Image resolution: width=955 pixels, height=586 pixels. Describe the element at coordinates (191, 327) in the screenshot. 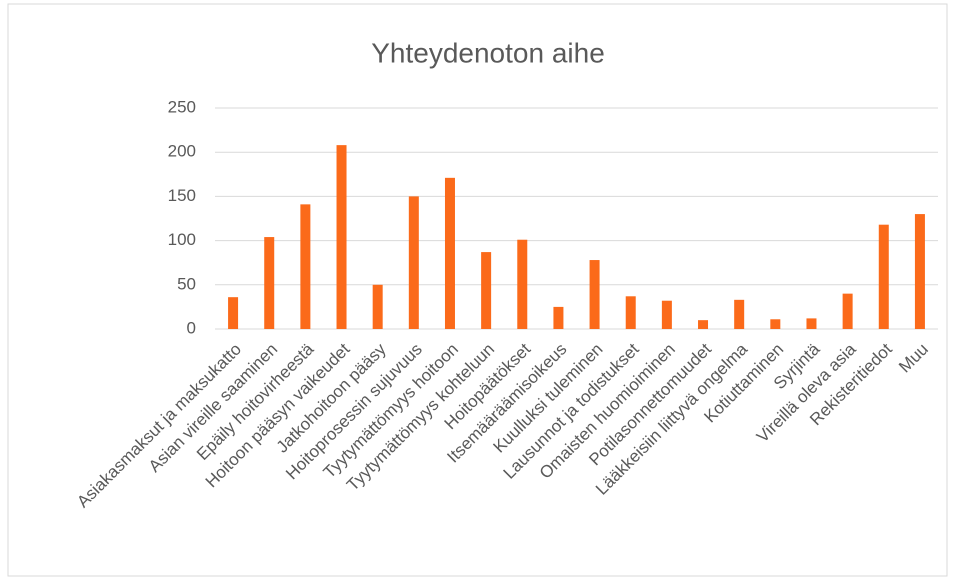

I see `y-tick-label: 0` at that location.